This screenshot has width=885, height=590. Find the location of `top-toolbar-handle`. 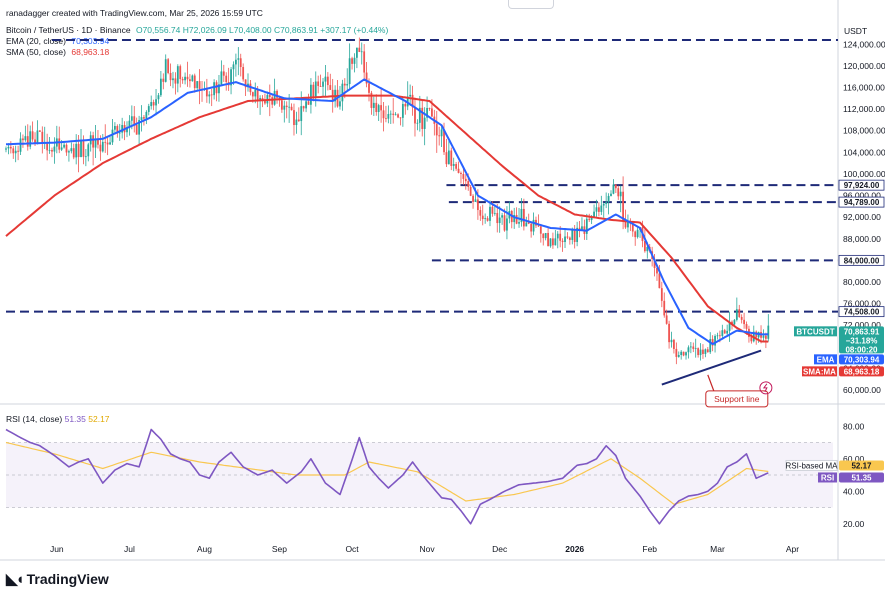

top-toolbar-handle is located at coordinates (531, 4).